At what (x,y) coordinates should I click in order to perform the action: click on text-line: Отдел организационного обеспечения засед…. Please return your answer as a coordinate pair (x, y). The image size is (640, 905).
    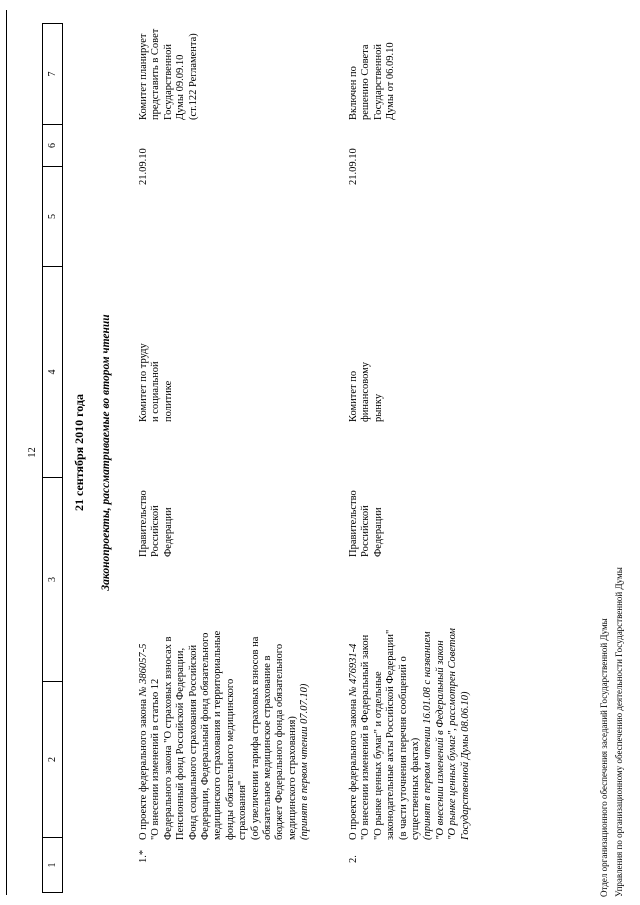
    Looking at the image, I should click on (604, 757).